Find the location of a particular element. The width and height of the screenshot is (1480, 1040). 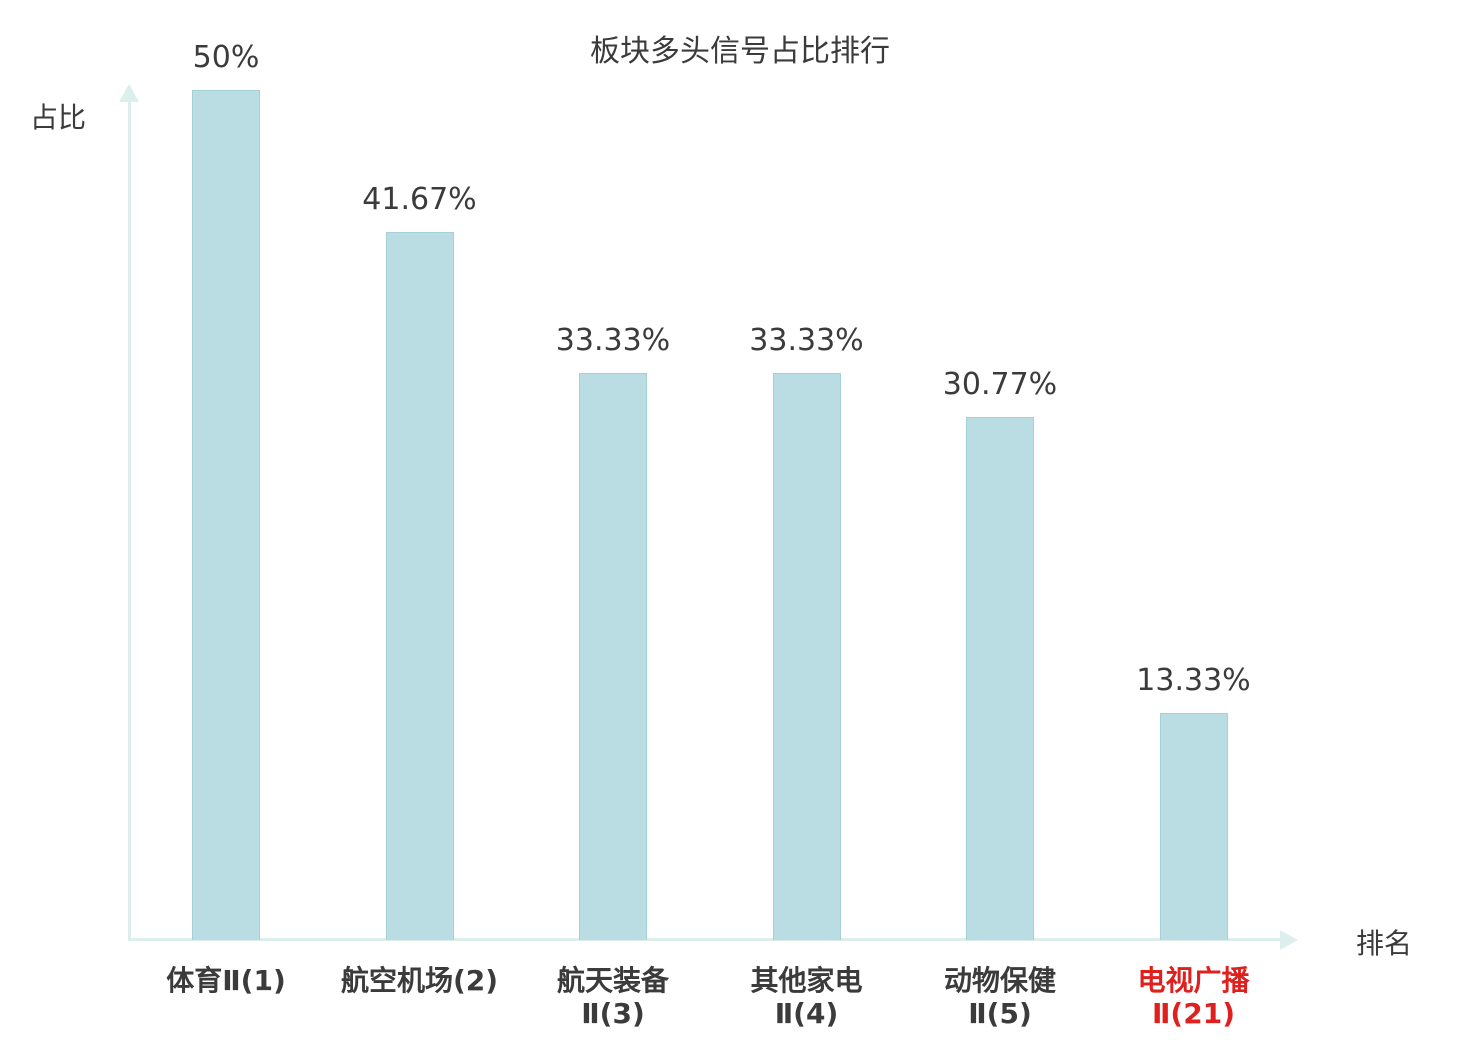

bar-category-label-2: 航天装备 Ⅱ(3) is located at coordinates (612, 997).